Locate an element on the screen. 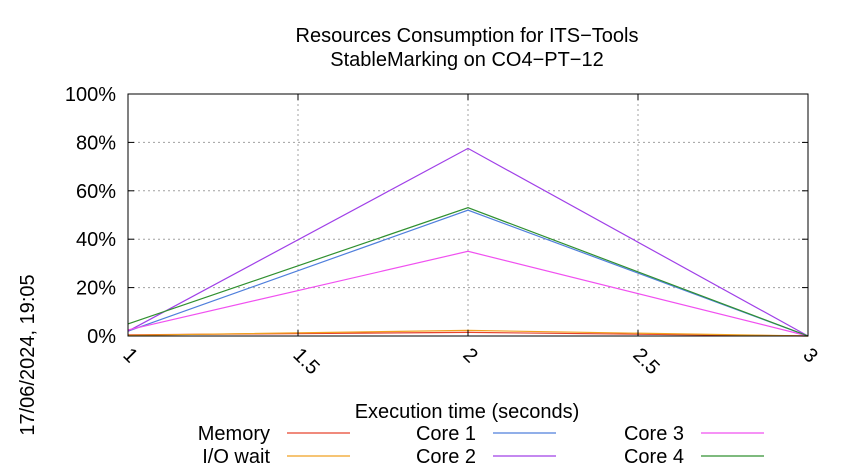 The width and height of the screenshot is (850, 475). x-tick-label: 2 is located at coordinates (469, 355).